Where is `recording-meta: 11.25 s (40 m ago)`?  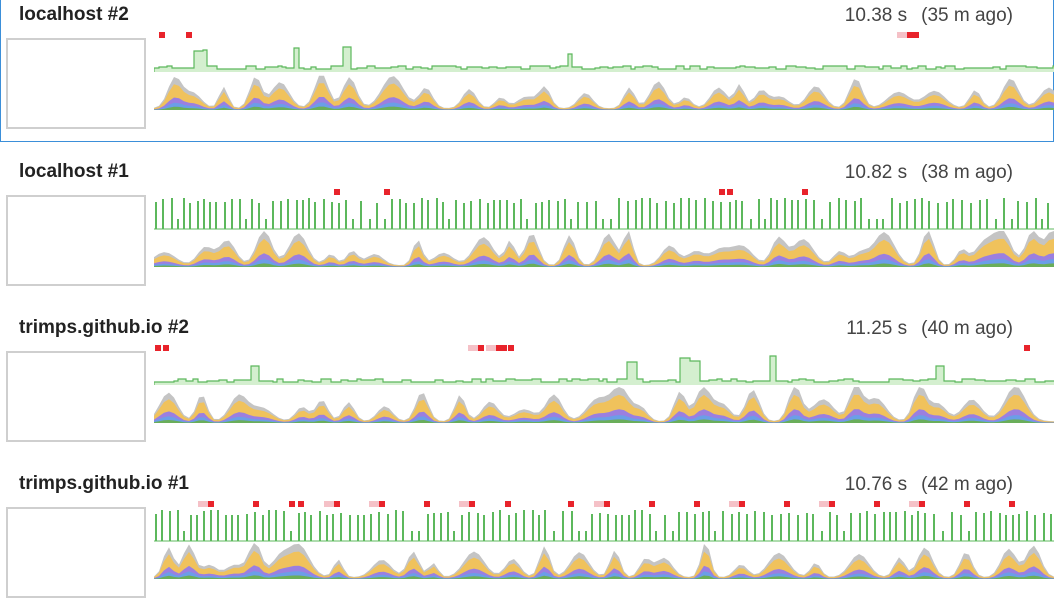
recording-meta: 11.25 s (40 m ago) is located at coordinates (929, 329).